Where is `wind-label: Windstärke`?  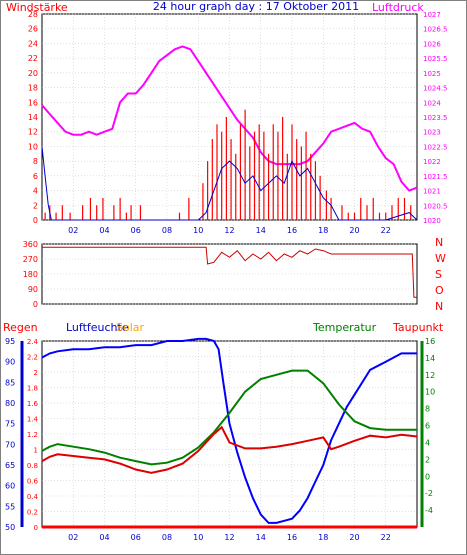
wind-label: Windstärke is located at coordinates (37, 7).